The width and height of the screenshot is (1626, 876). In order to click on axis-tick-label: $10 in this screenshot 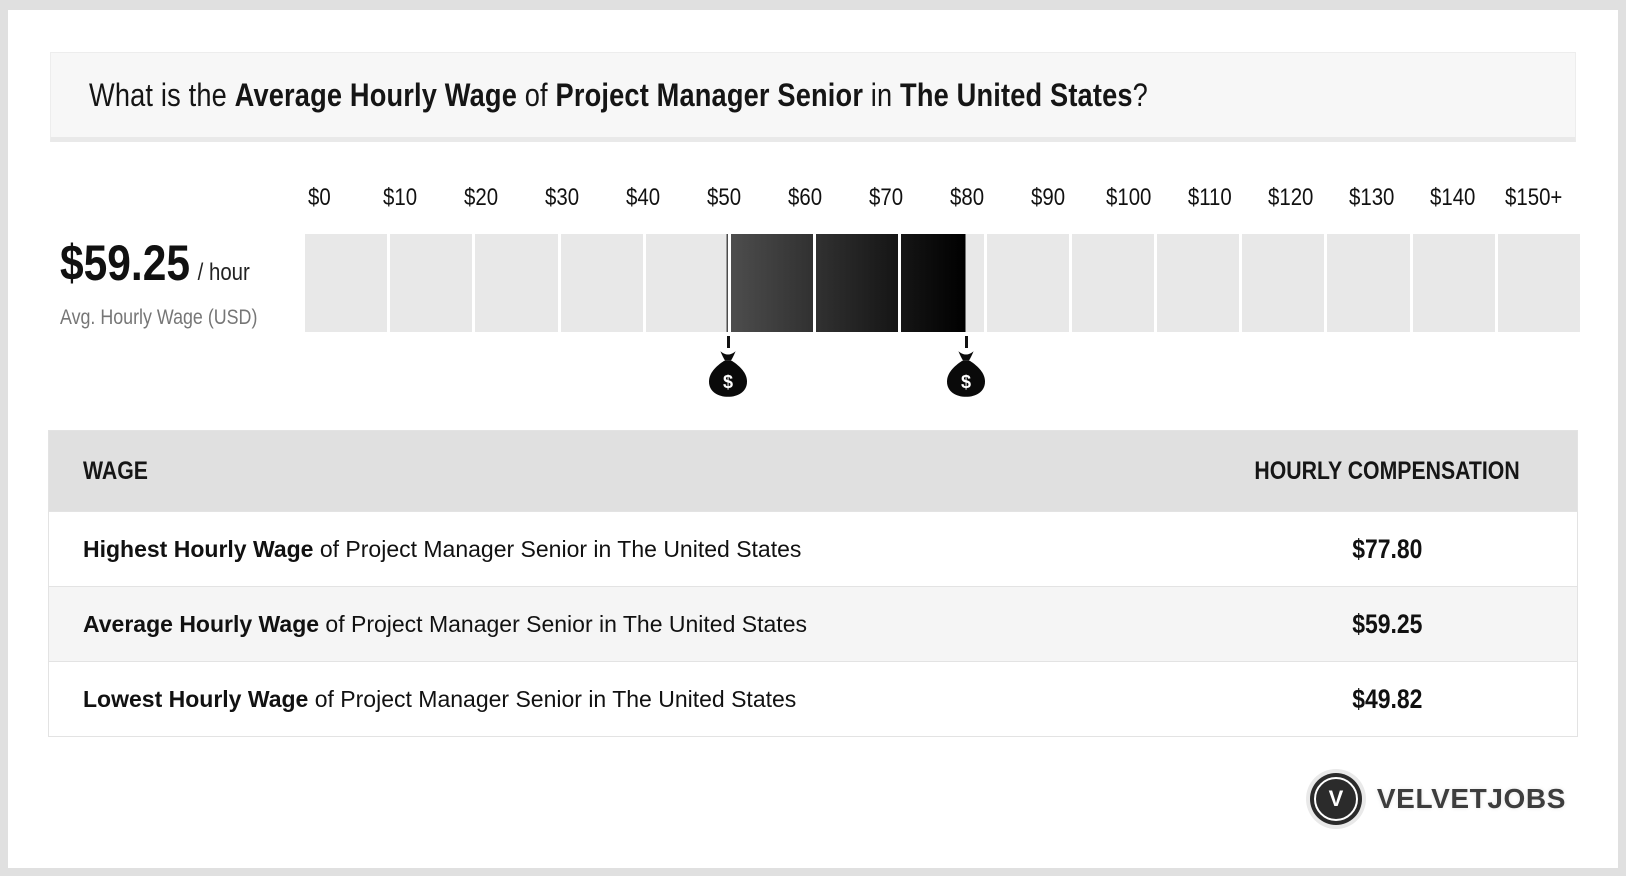, I will do `click(400, 197)`.